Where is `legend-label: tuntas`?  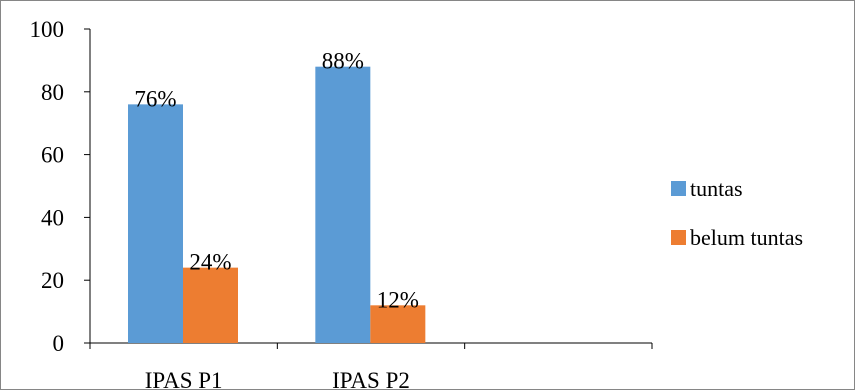
legend-label: tuntas is located at coordinates (716, 188).